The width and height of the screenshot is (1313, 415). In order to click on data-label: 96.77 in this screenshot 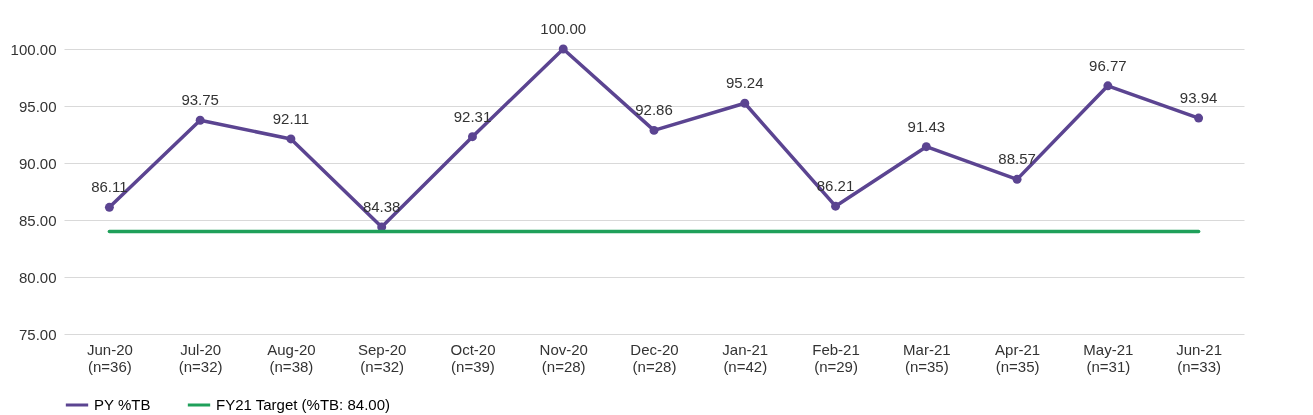, I will do `click(1108, 65)`.